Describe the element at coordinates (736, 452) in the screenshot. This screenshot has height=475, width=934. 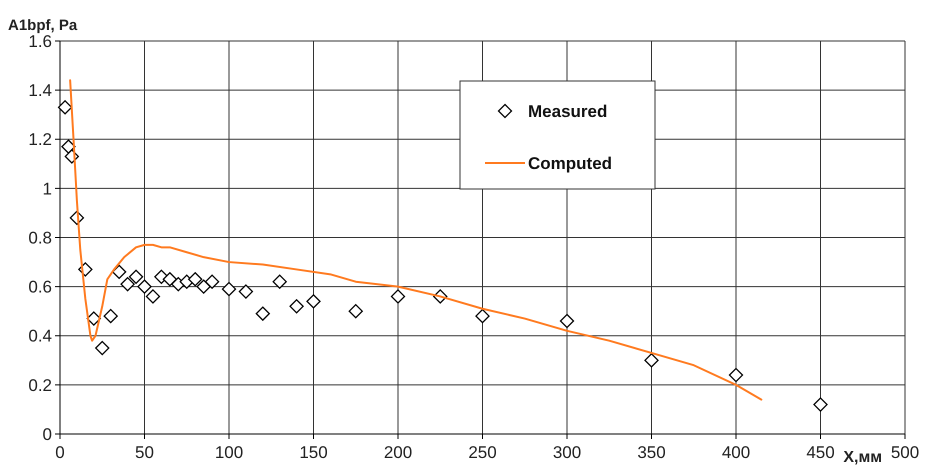
I see `x-tick-label: 400` at that location.